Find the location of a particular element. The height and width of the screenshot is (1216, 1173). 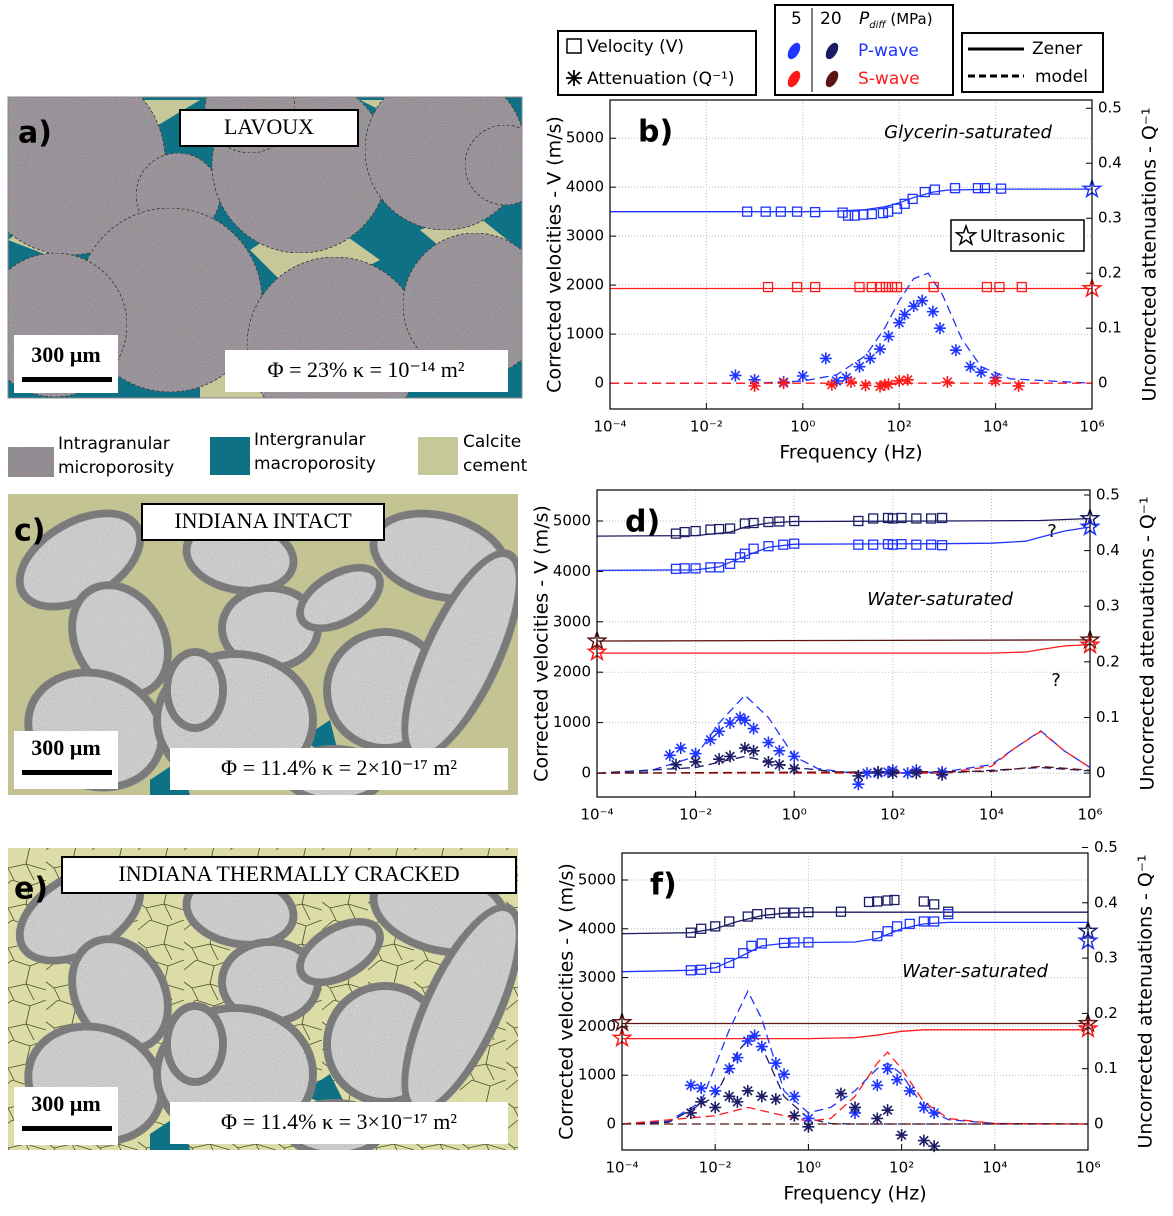

material-label: microporosity is located at coordinates (116, 468).